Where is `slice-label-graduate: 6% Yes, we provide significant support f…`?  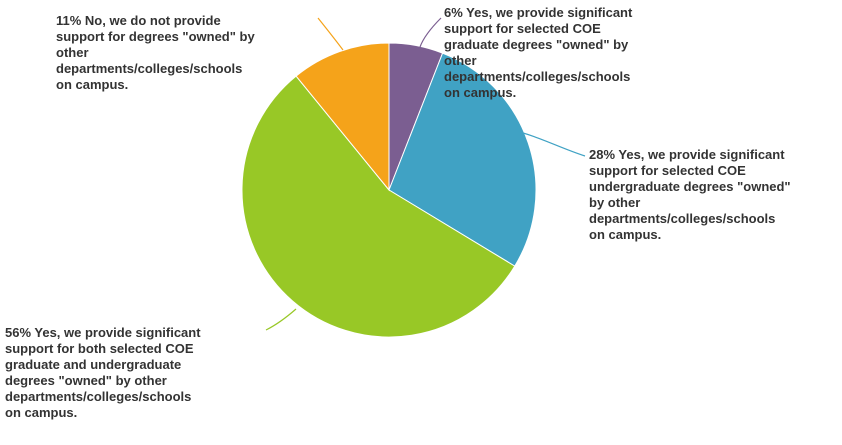 slice-label-graduate: 6% Yes, we provide significant support f… is located at coordinates (538, 53).